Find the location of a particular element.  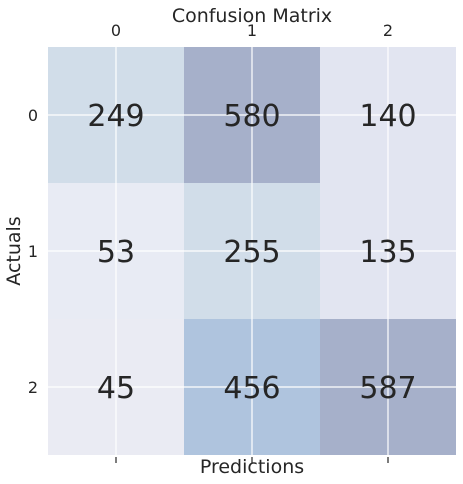

y-tick-label: 1 is located at coordinates (33, 251).